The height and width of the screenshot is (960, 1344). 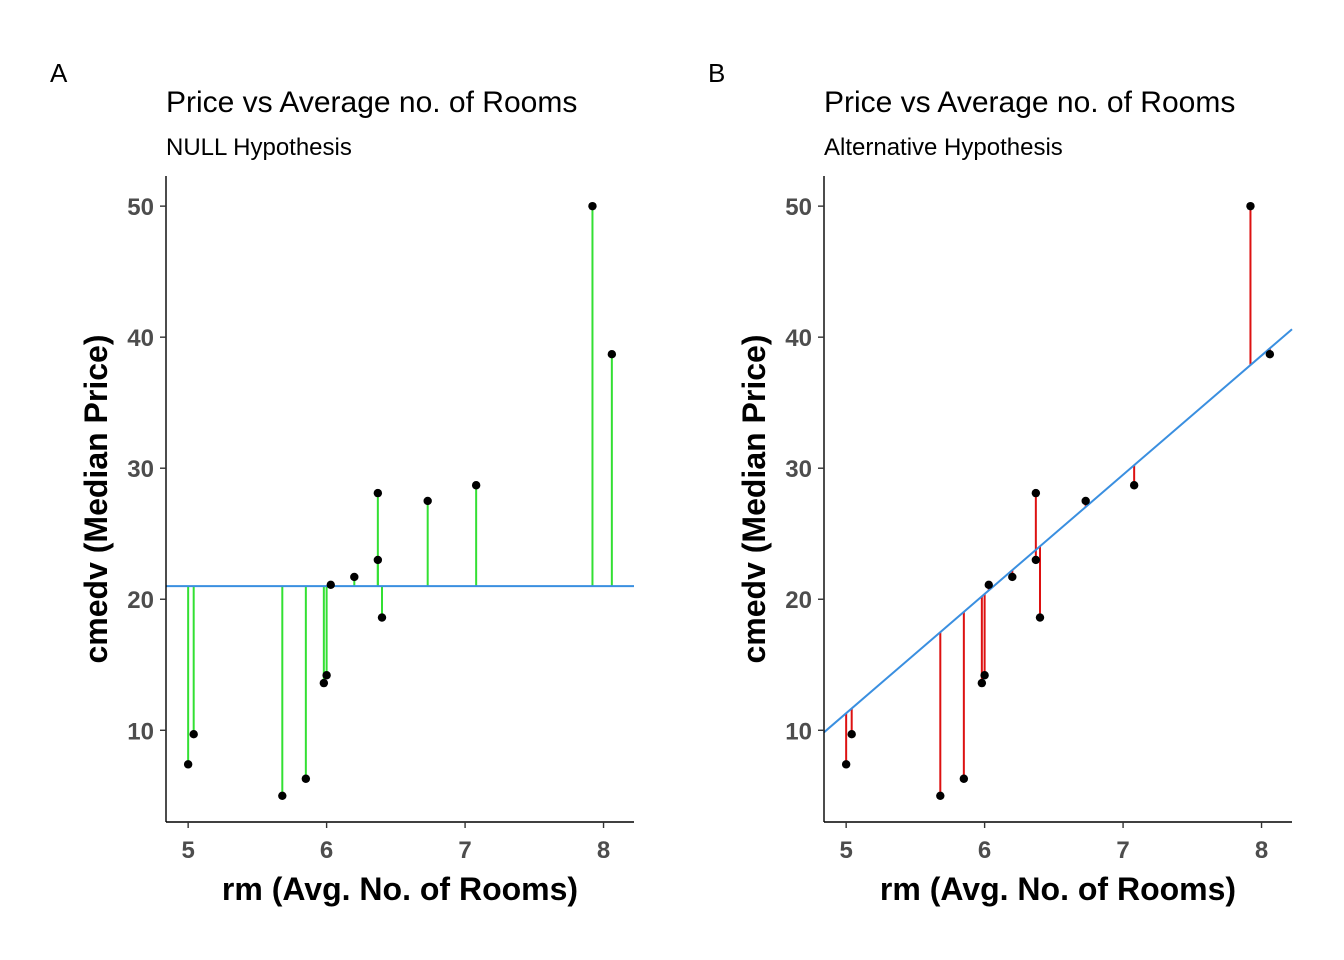 I want to click on panel-a-y-axis-title: cmedv (Median Price), so click(x=96, y=499).